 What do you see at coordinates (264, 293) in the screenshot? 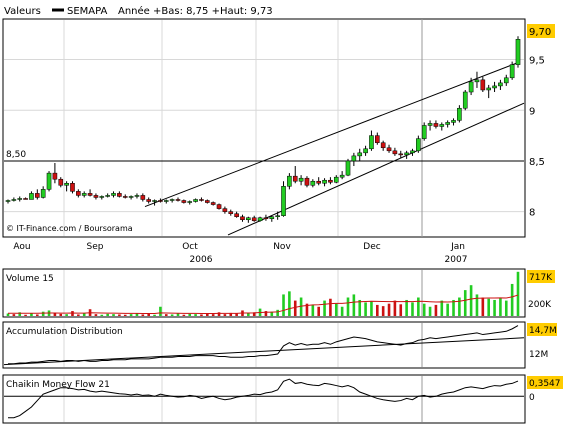
I see `volume-panel-frame` at bounding box center [264, 293].